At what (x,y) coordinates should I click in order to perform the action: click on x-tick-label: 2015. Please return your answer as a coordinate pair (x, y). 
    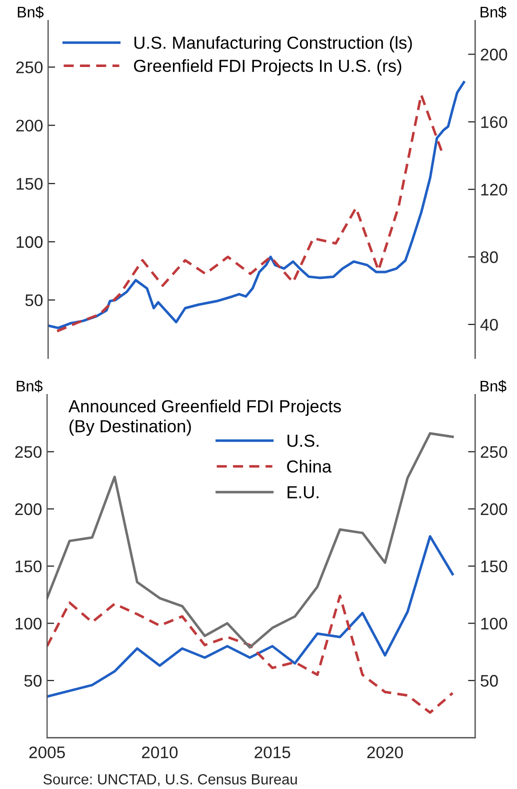
    Looking at the image, I should click on (272, 752).